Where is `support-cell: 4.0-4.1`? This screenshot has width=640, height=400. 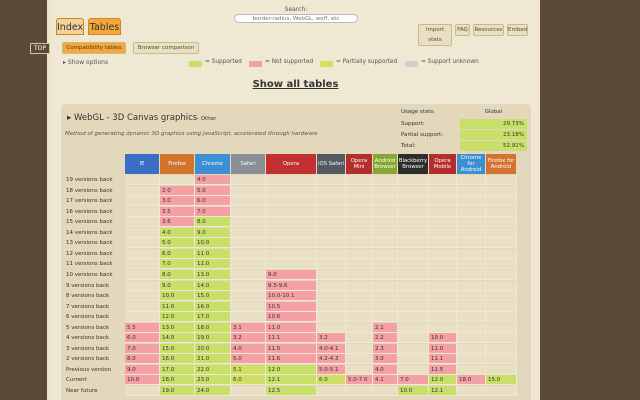
support-cell: 4.0-4.1 is located at coordinates (331, 348).